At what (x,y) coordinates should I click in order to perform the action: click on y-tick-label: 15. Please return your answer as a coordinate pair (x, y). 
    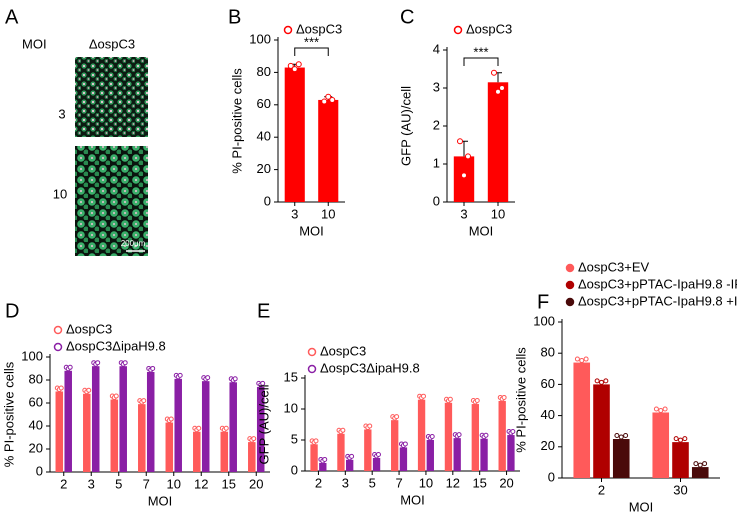
    Looking at the image, I should click on (291, 376).